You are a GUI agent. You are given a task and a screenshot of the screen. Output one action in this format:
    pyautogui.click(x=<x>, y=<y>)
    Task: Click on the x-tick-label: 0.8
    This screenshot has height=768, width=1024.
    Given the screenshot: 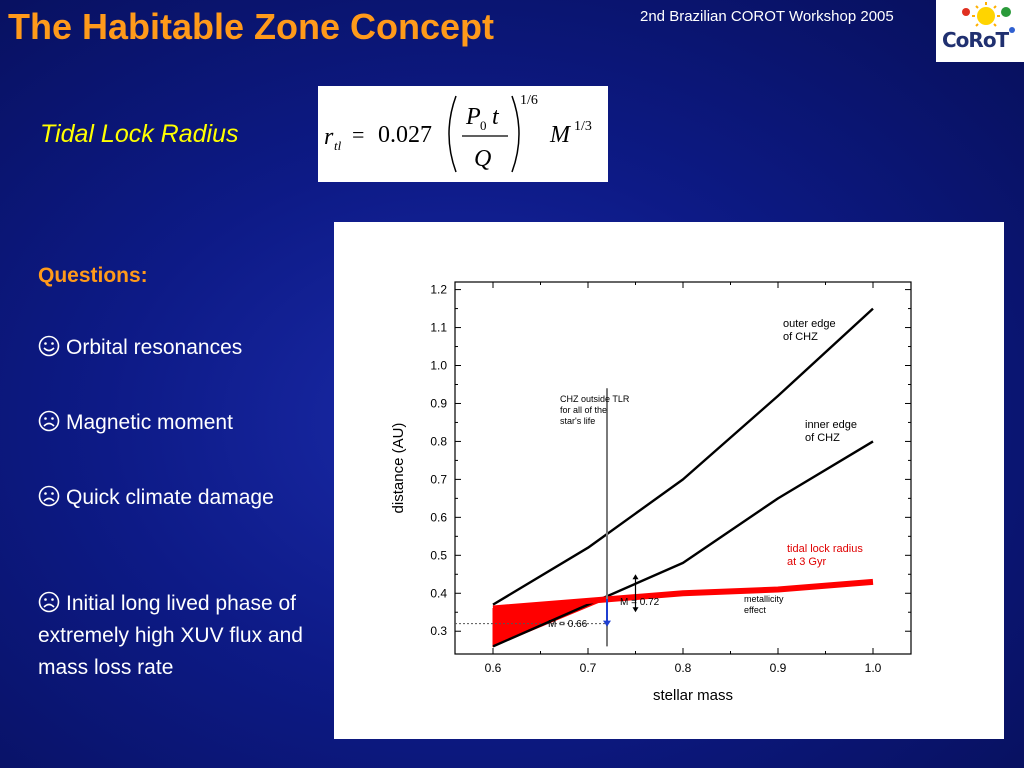 What is the action you would take?
    pyautogui.click(x=683, y=668)
    